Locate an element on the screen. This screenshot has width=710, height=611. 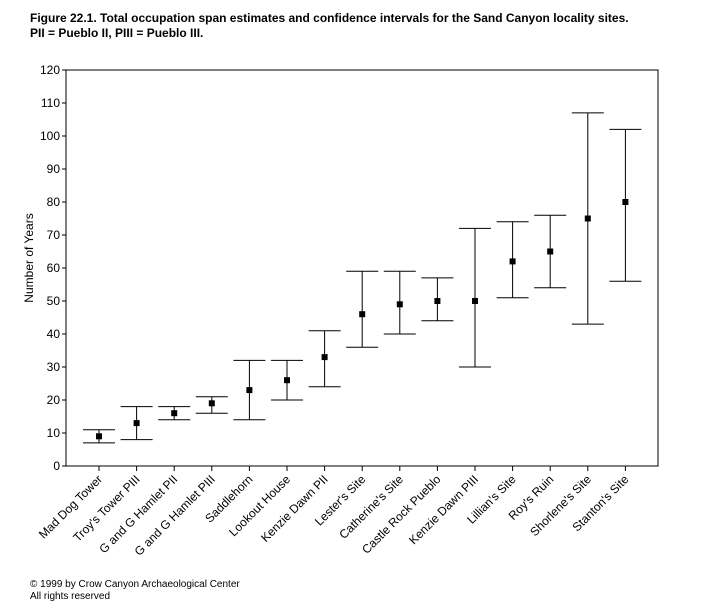
y-tick-label: 100 is located at coordinates (50, 136).